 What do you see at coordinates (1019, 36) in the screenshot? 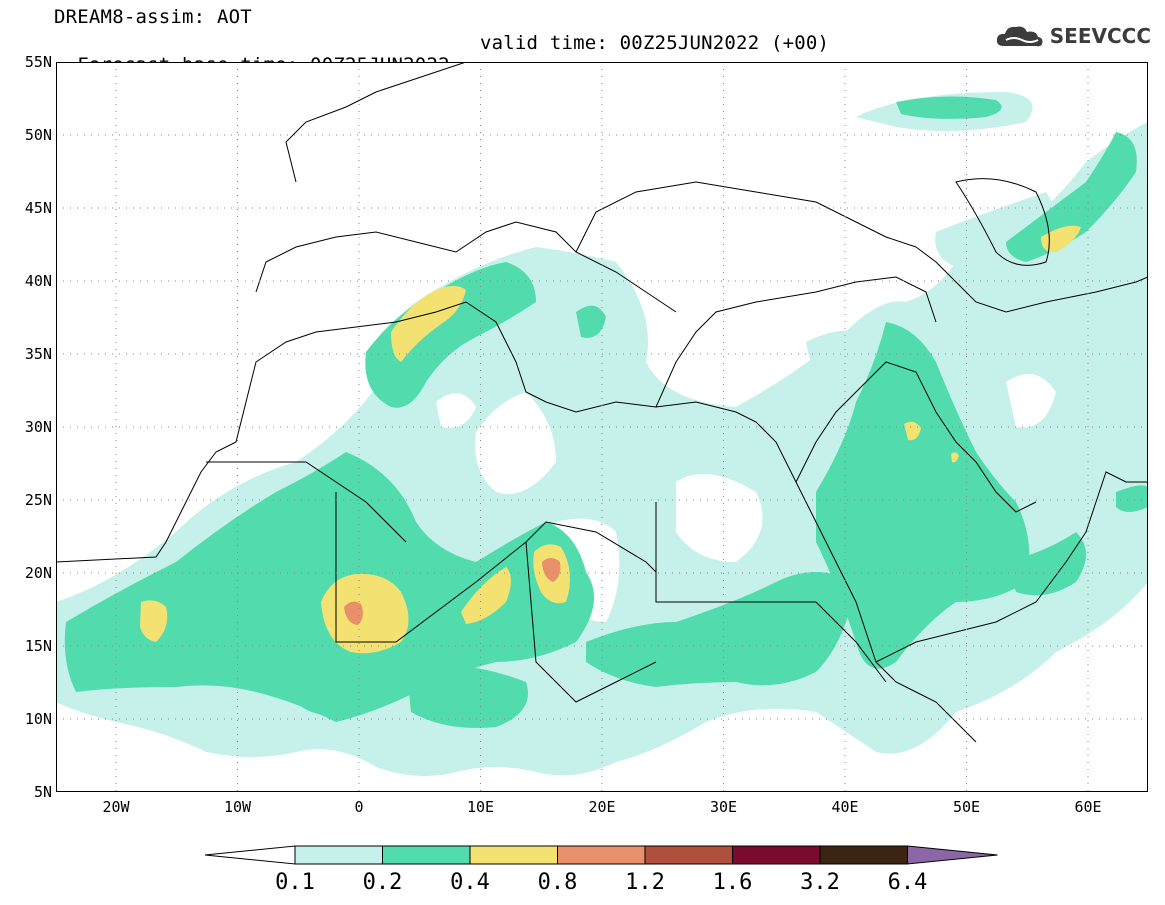
I see `cloud-logo-icon` at bounding box center [1019, 36].